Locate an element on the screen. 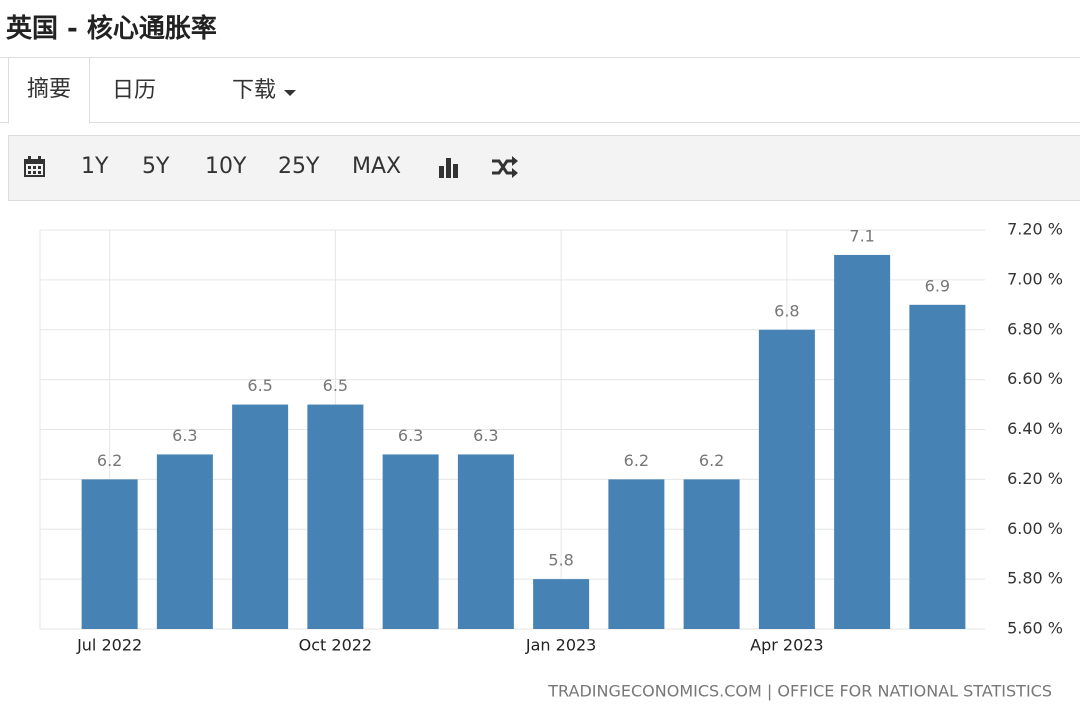 Image resolution: width=1080 pixels, height=722 pixels. y-tick-label: 5.80 % is located at coordinates (1035, 578).